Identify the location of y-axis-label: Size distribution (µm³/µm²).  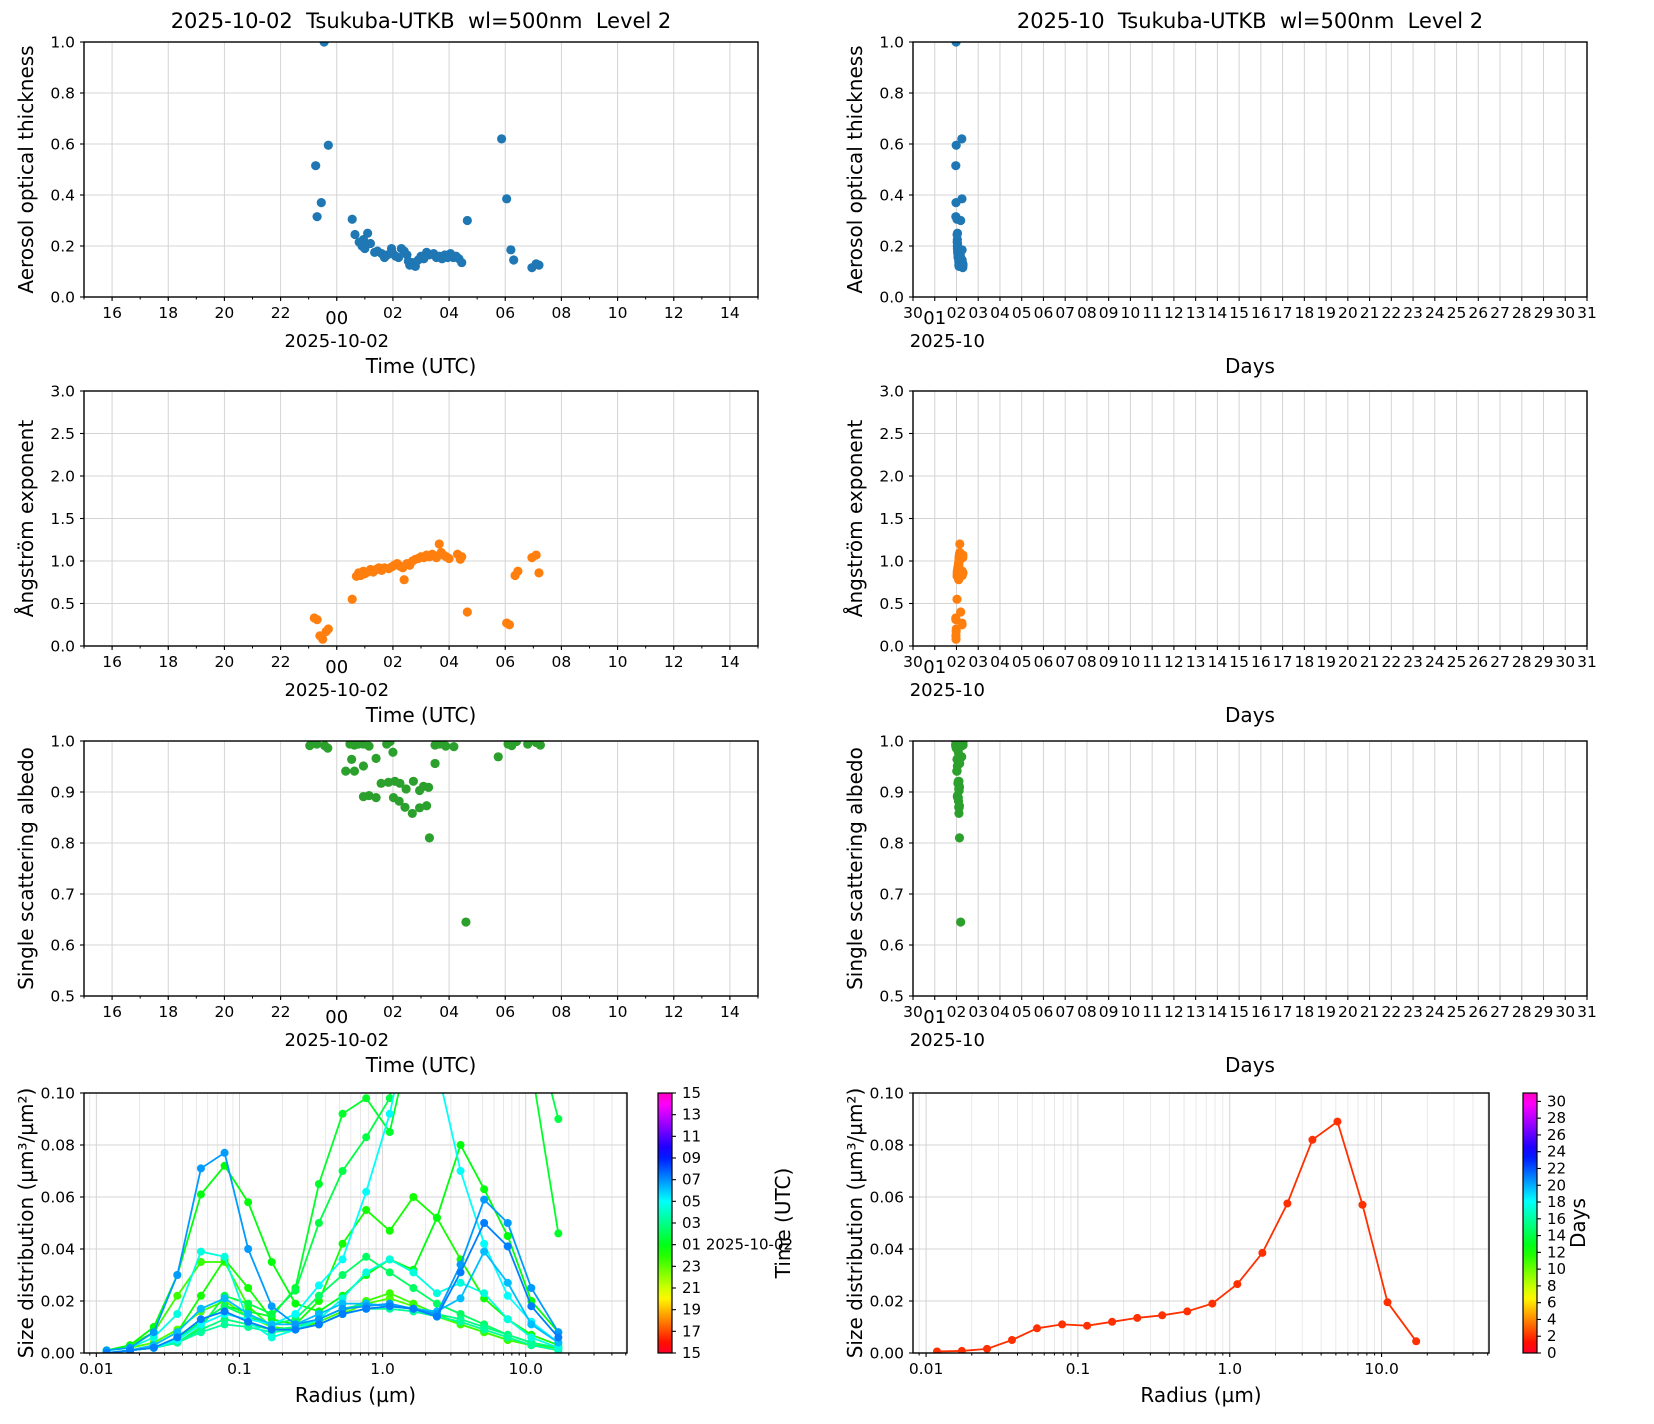
(26, 1223).